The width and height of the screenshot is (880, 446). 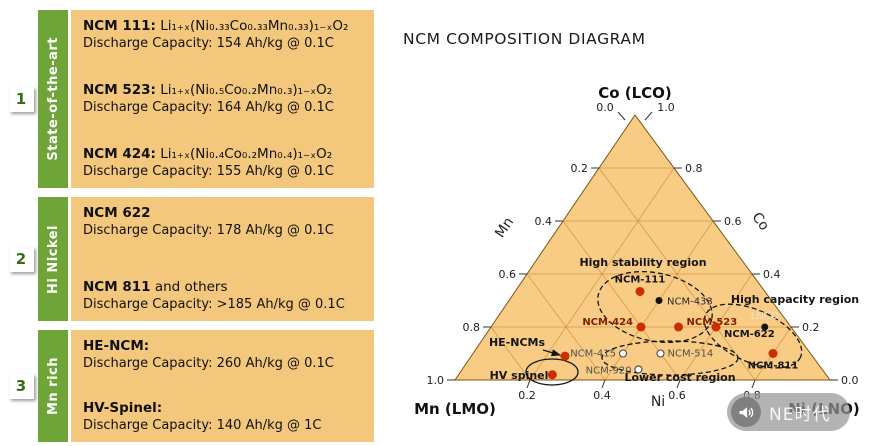 I want to click on high-capacity-region-label: High capacity region, so click(x=795, y=299).